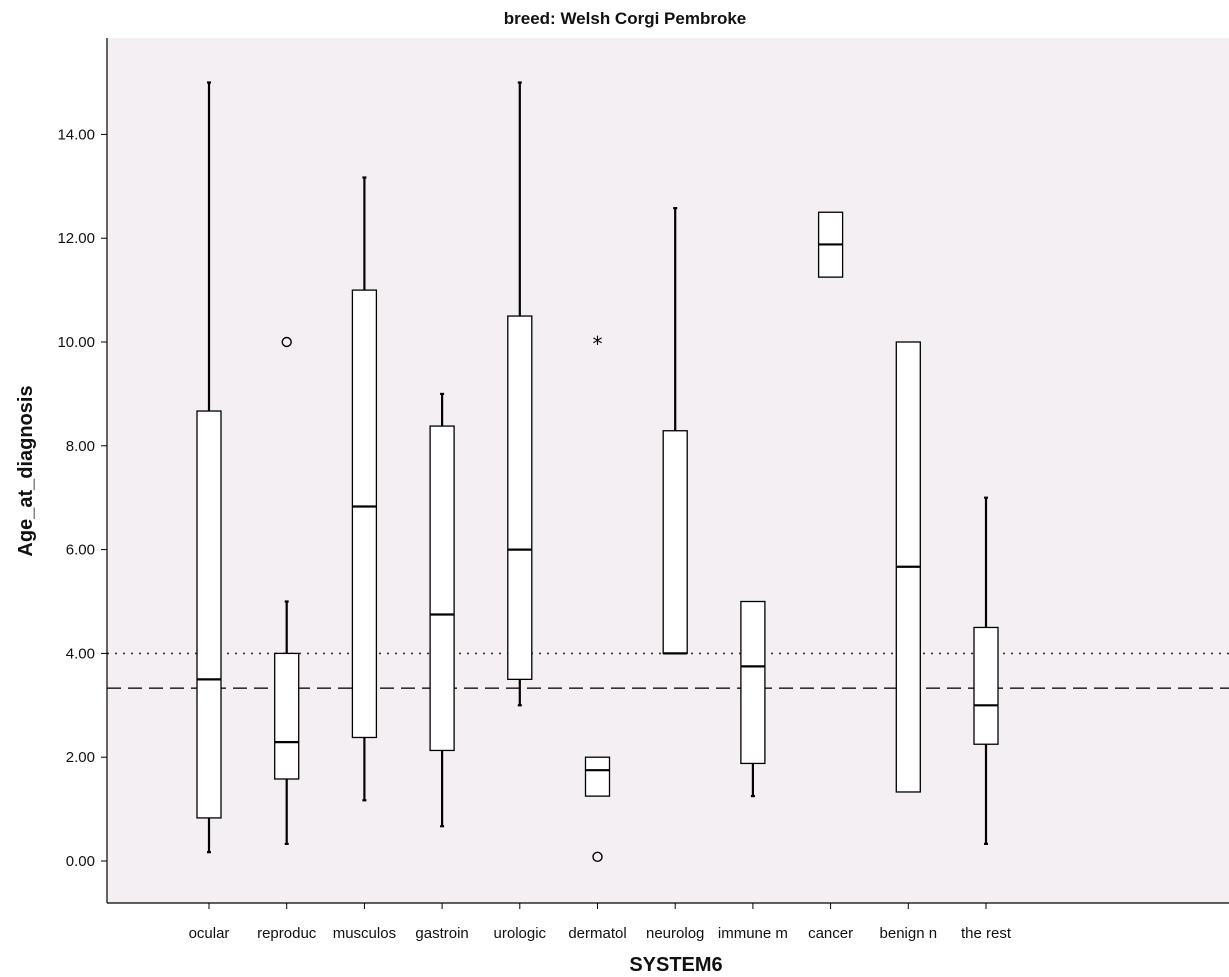  What do you see at coordinates (753, 933) in the screenshot?
I see `x-tick-label: immune m` at bounding box center [753, 933].